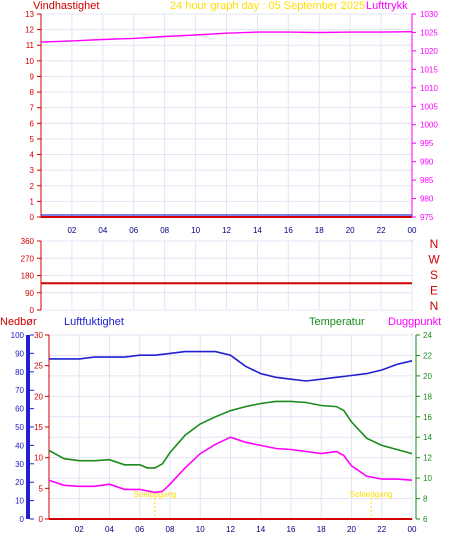 This screenshot has height=543, width=460. Describe the element at coordinates (427, 376) in the screenshot. I see `temperature-tick-label: 20` at that location.